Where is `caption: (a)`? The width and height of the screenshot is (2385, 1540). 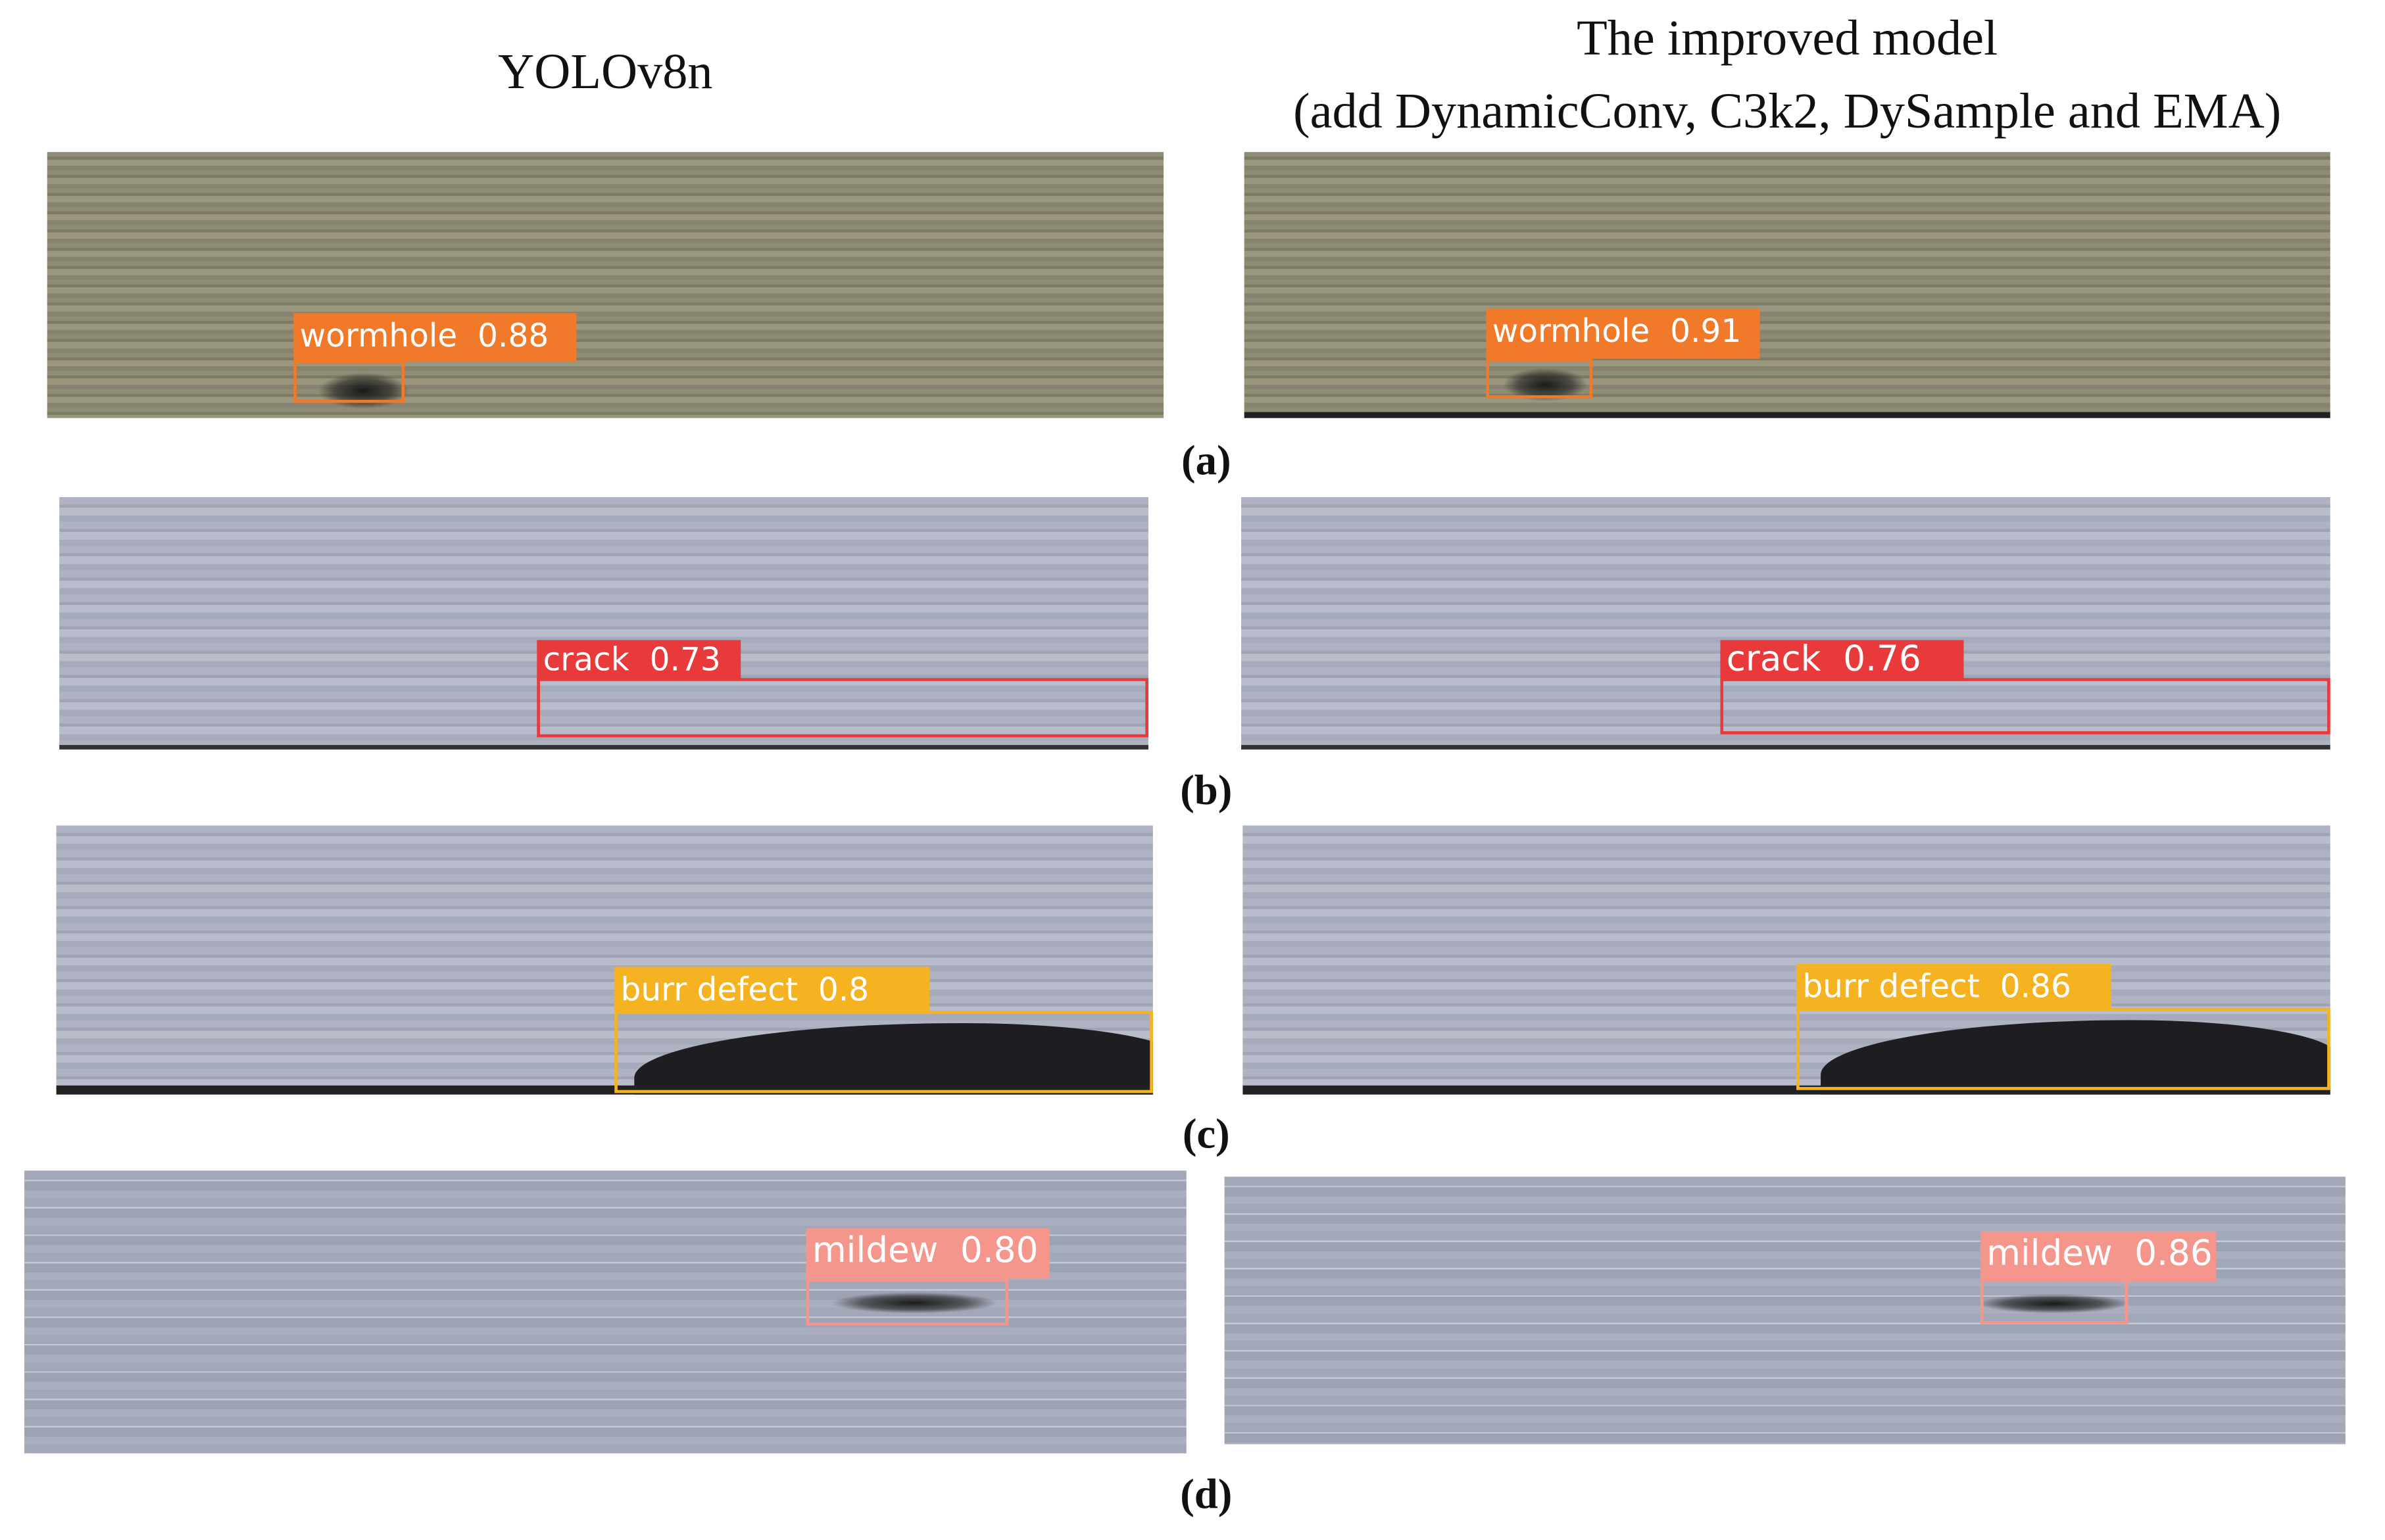 caption: (a) is located at coordinates (1206, 461).